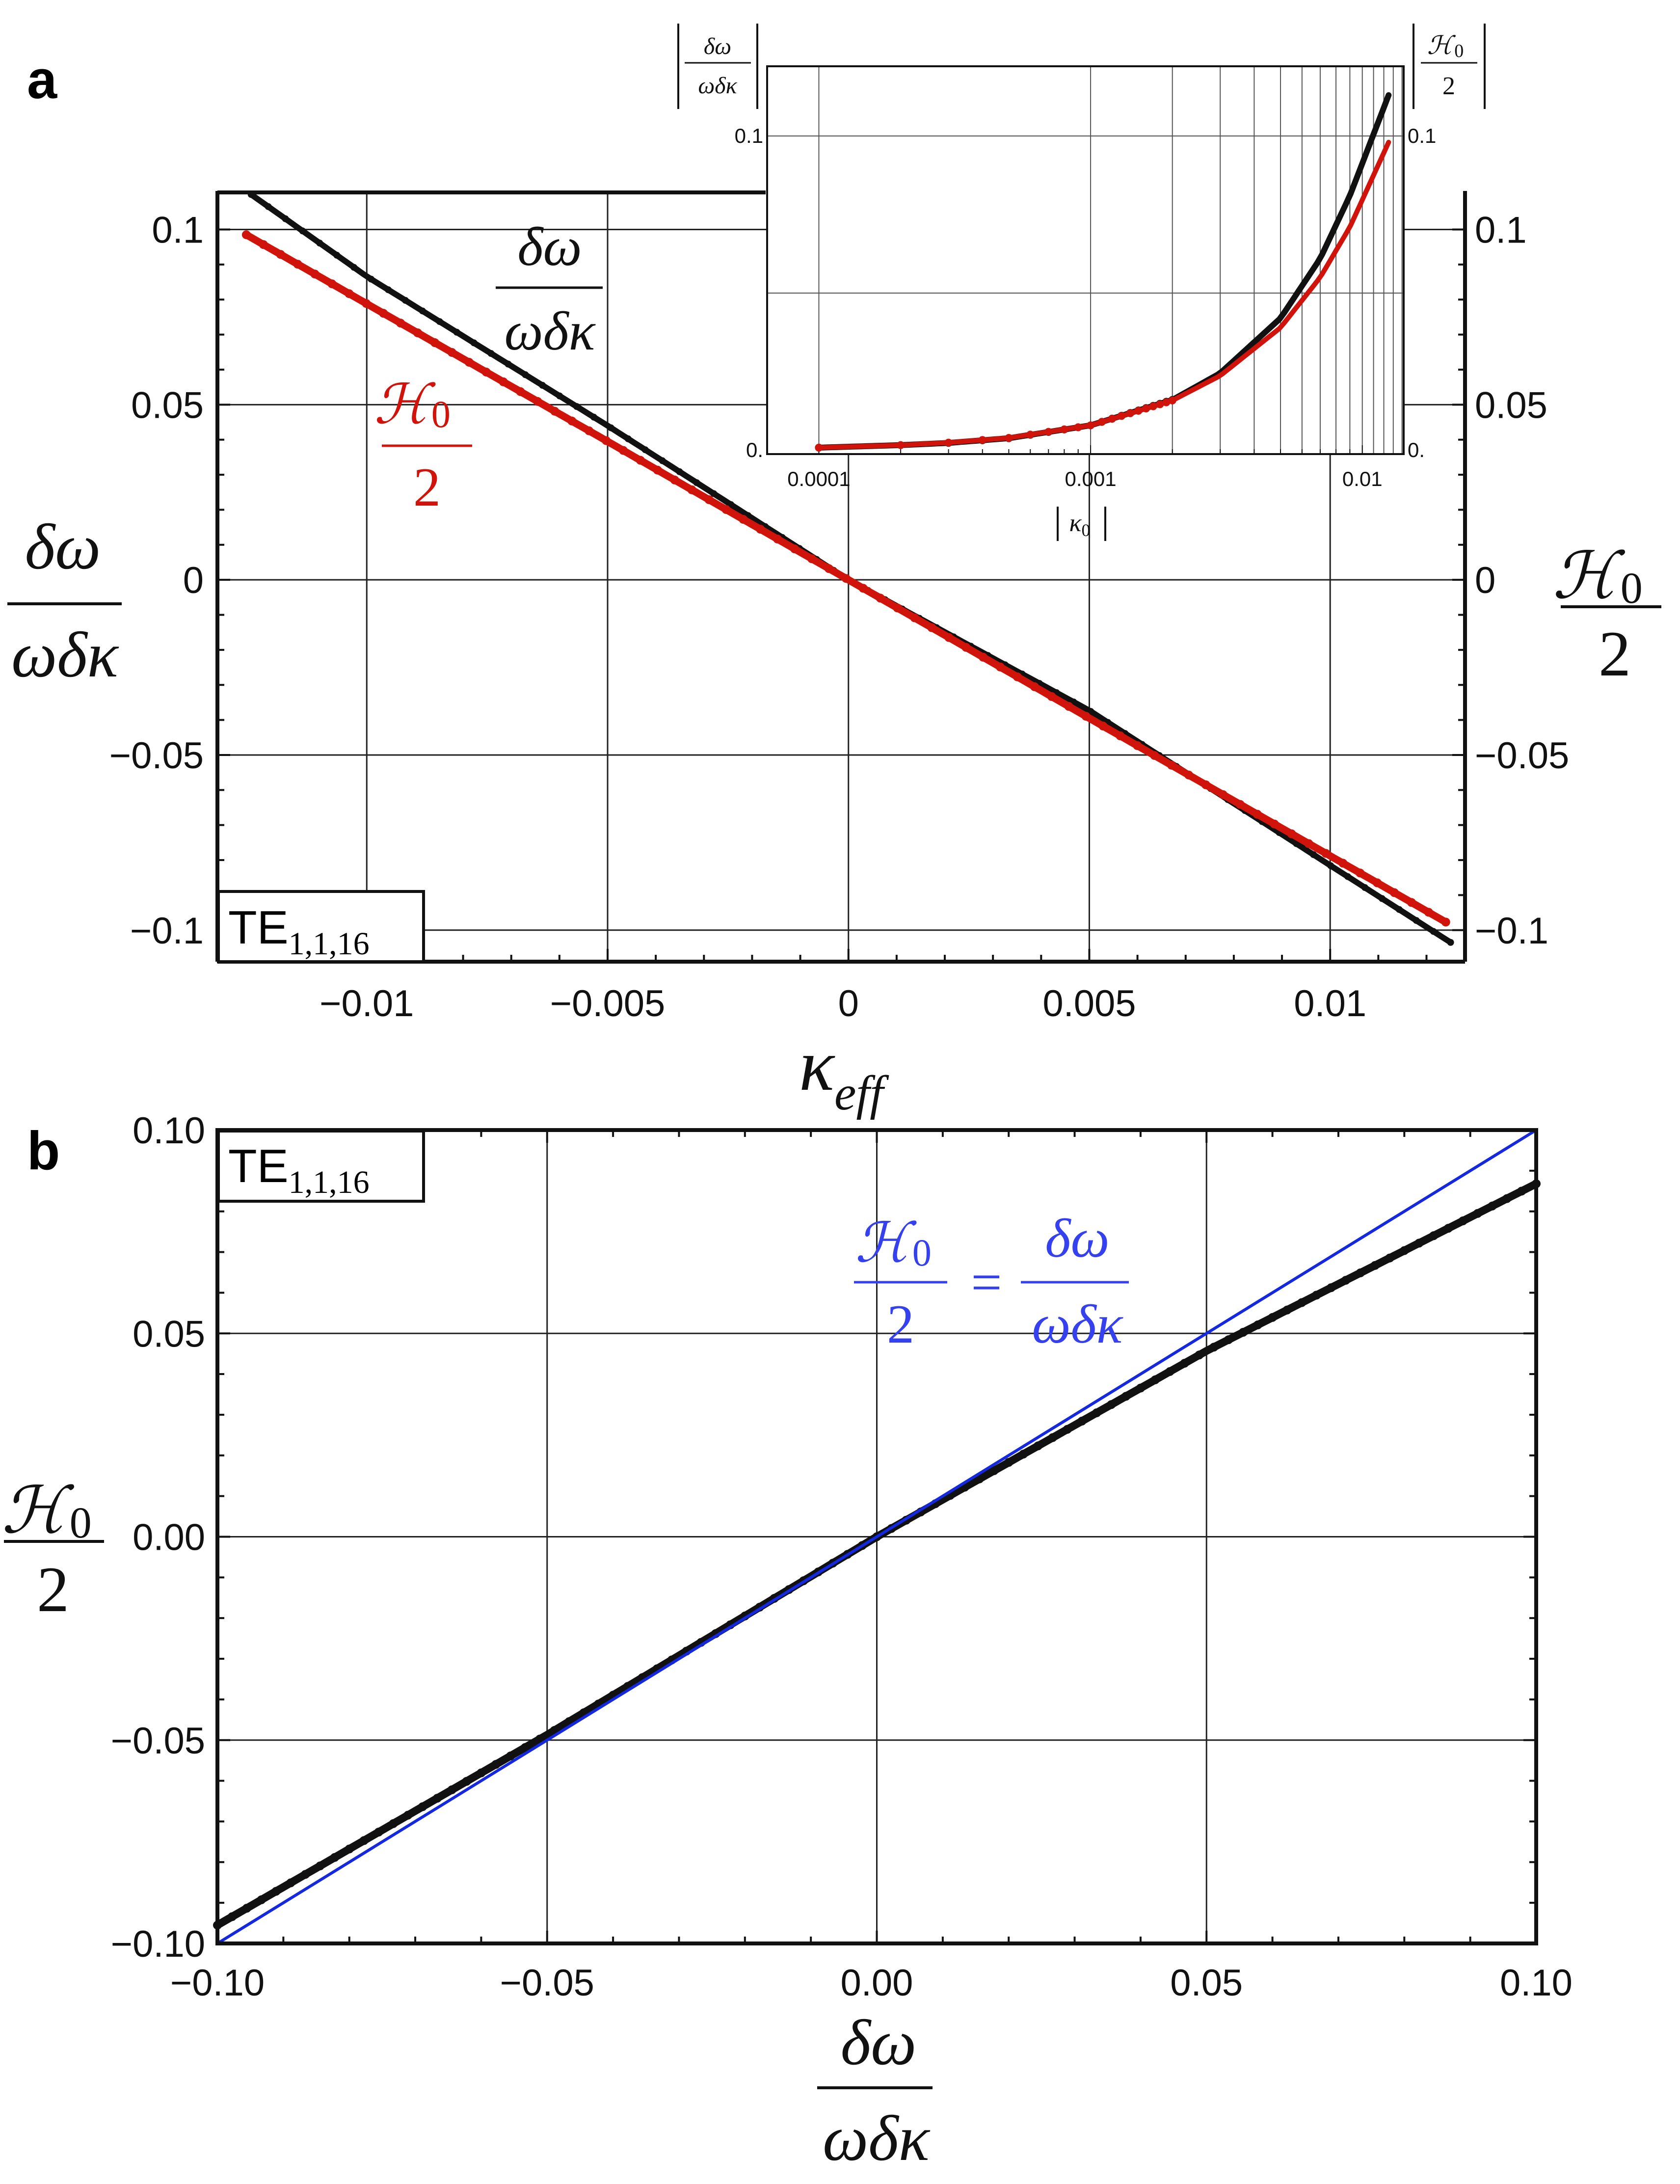  What do you see at coordinates (875, 2090) in the screenshot?
I see `panel-b-x-axis-label: δω ωδκ` at bounding box center [875, 2090].